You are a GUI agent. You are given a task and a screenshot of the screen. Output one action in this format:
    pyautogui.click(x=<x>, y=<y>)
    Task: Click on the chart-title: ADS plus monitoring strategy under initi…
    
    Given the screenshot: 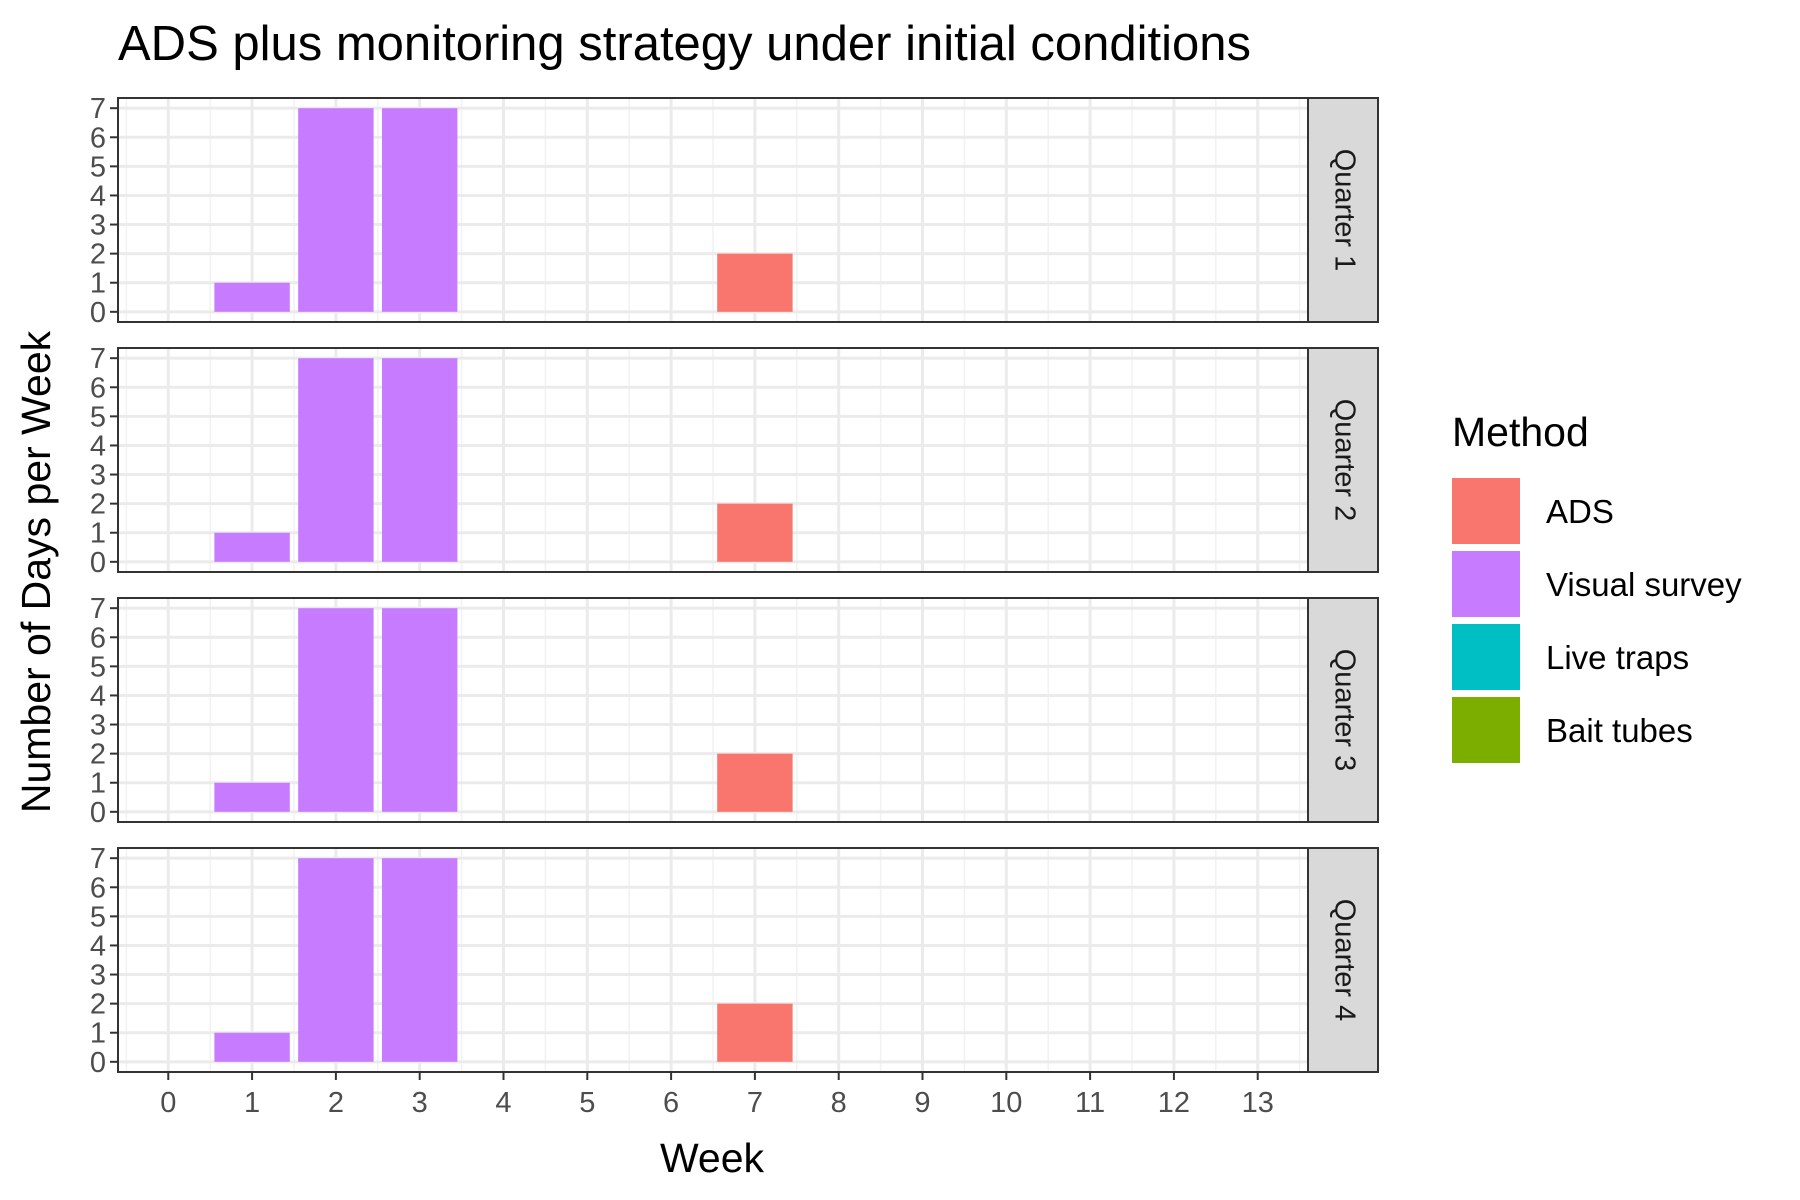 What is the action you would take?
    pyautogui.click(x=684, y=44)
    